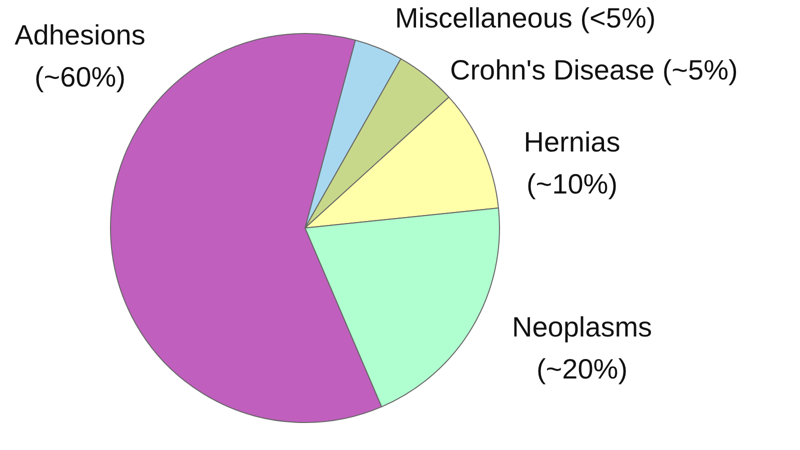  What do you see at coordinates (525, 18) in the screenshot?
I see `slice-label: Miscellaneous (<5%)` at bounding box center [525, 18].